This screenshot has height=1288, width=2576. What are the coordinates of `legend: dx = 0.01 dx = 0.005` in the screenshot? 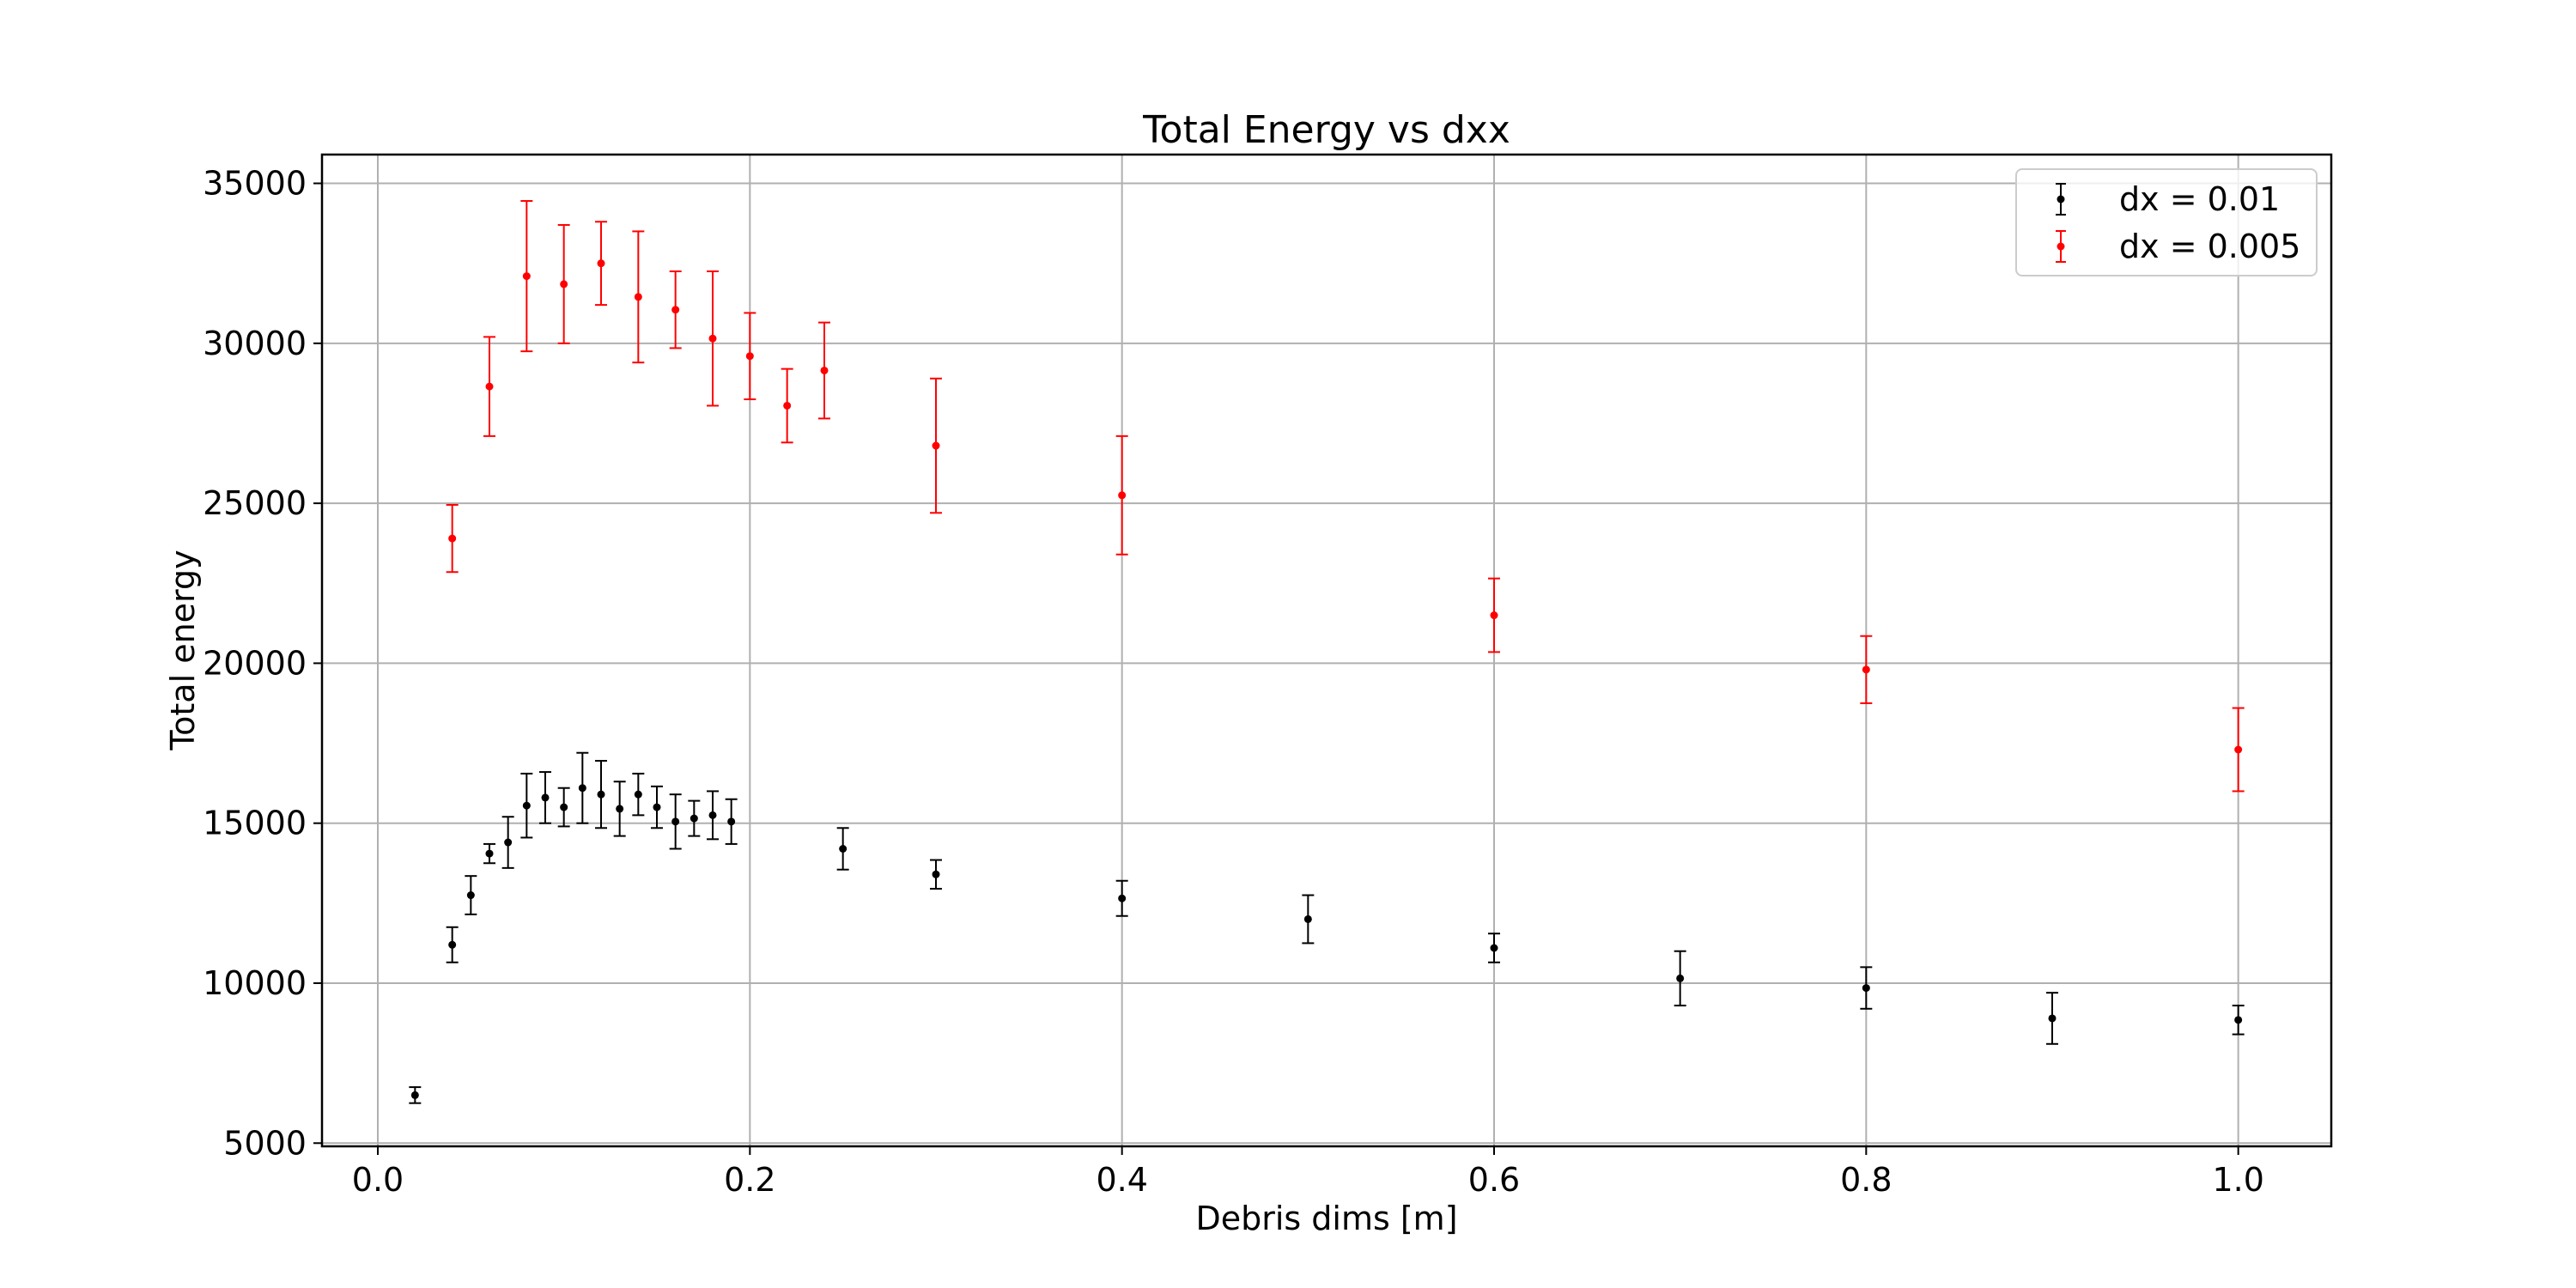 It's located at (2166, 222).